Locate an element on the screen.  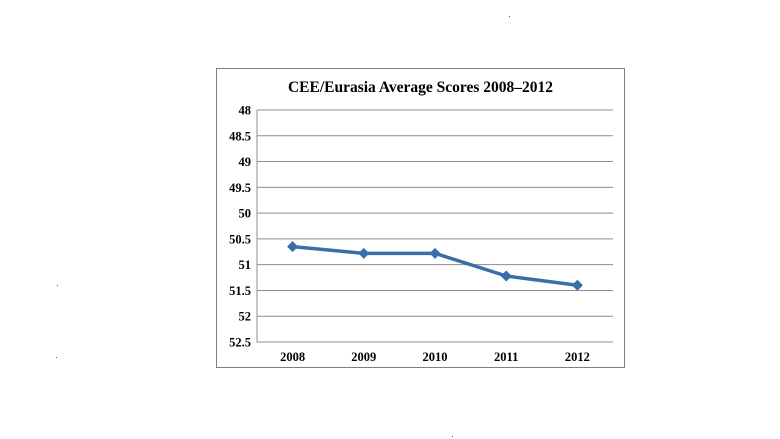
y-tick-label: 52.5 is located at coordinates (240, 343).